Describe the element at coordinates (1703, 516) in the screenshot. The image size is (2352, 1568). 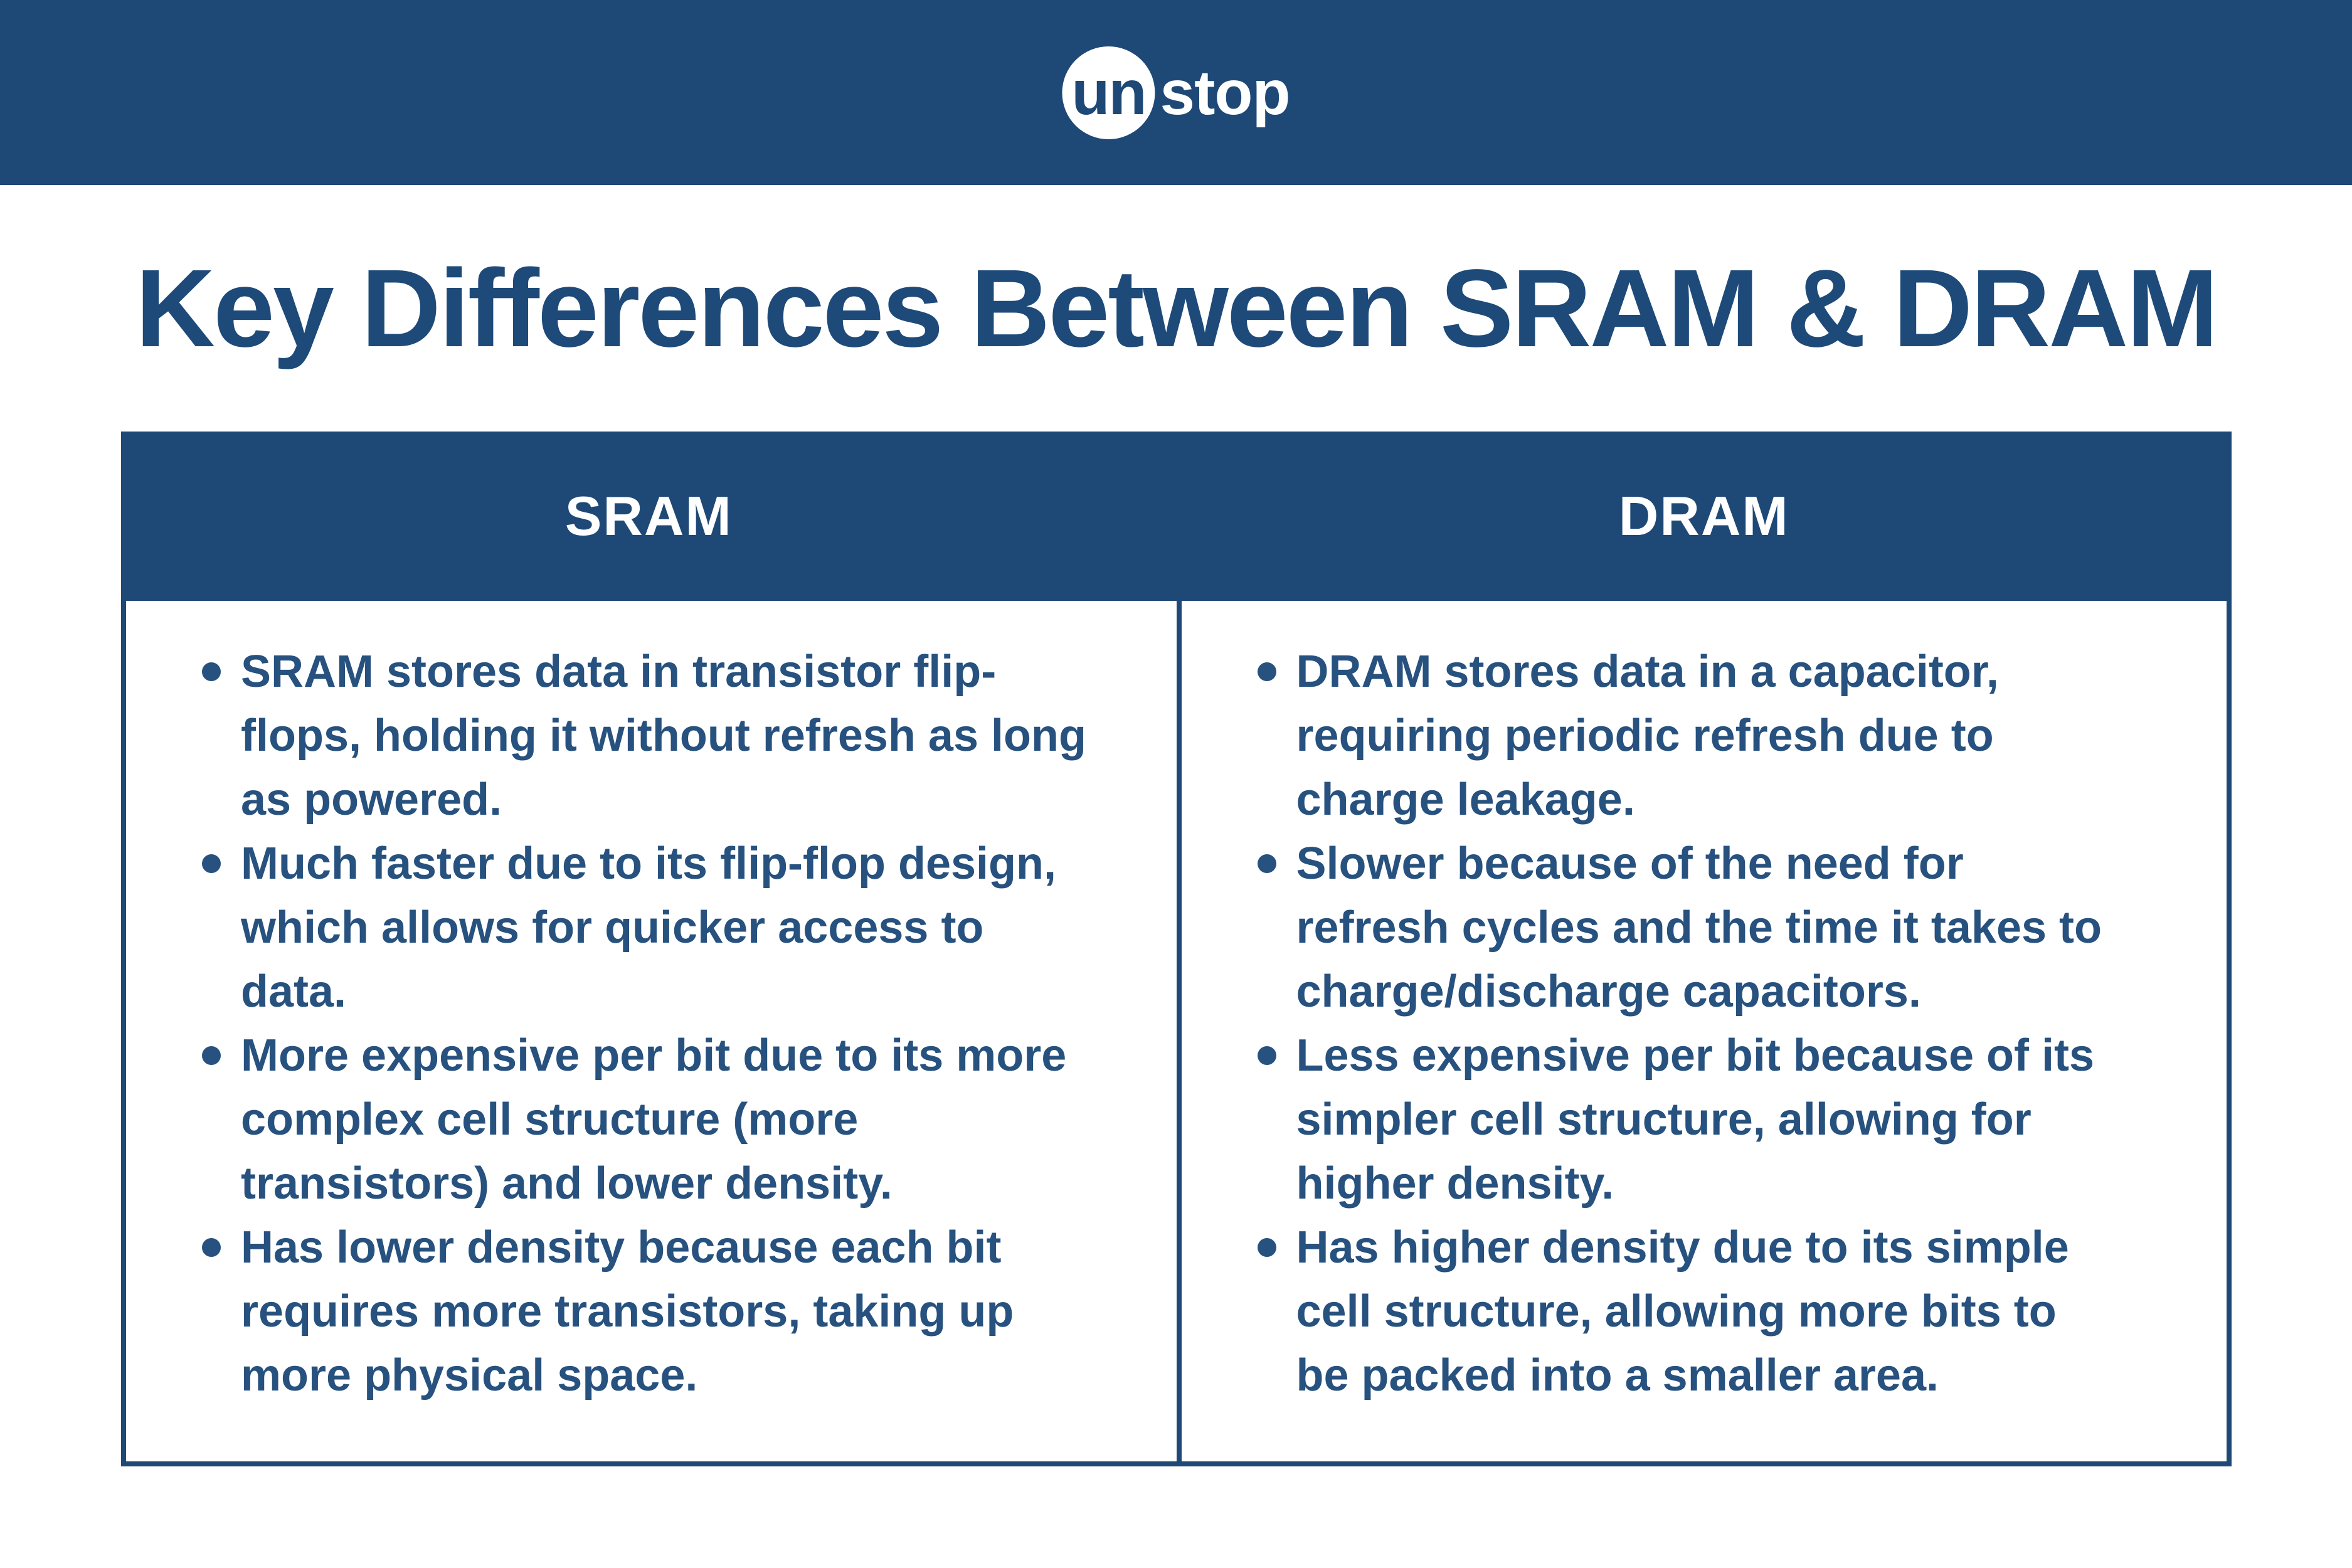
I see `table-header-dram: DRAM` at that location.